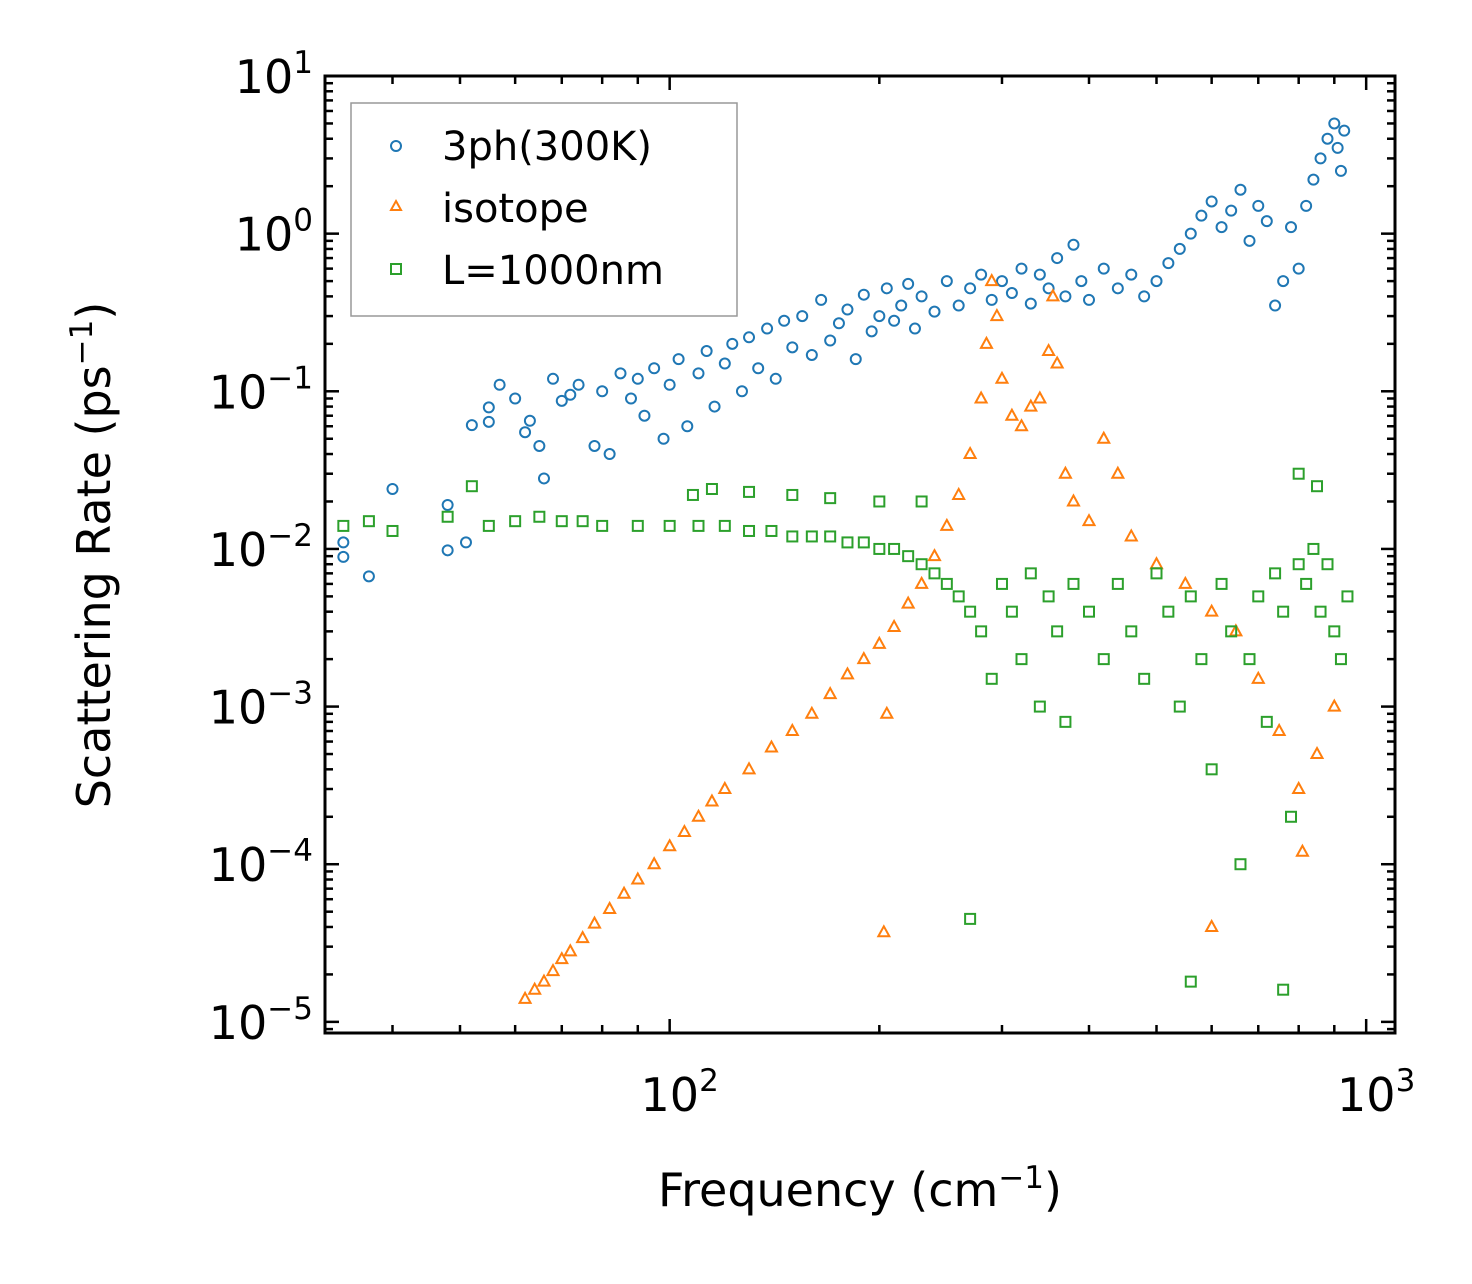 This screenshot has height=1284, width=1472. Describe the element at coordinates (547, 147) in the screenshot. I see `legend-label-3ph: 3ph(300K)` at that location.